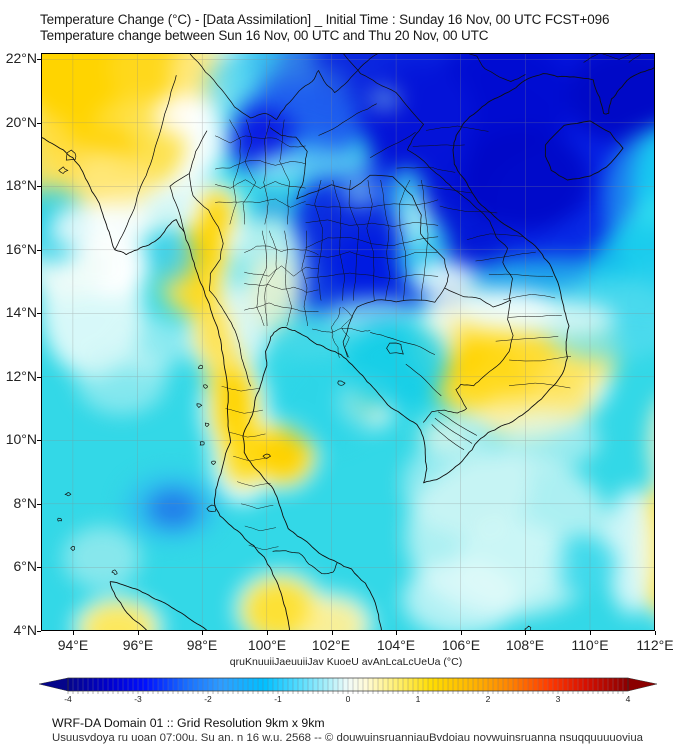 This screenshot has height=756, width=676. Describe the element at coordinates (418, 699) in the screenshot. I see `svg-text: 1` at that location.